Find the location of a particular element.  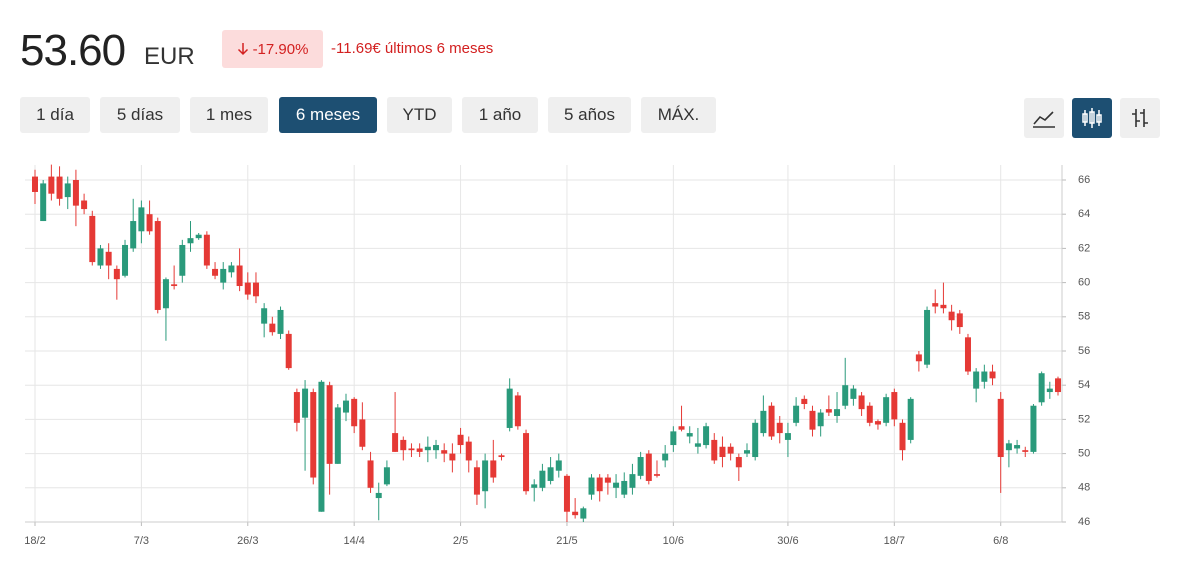

range-button: 1 mes is located at coordinates (229, 115).